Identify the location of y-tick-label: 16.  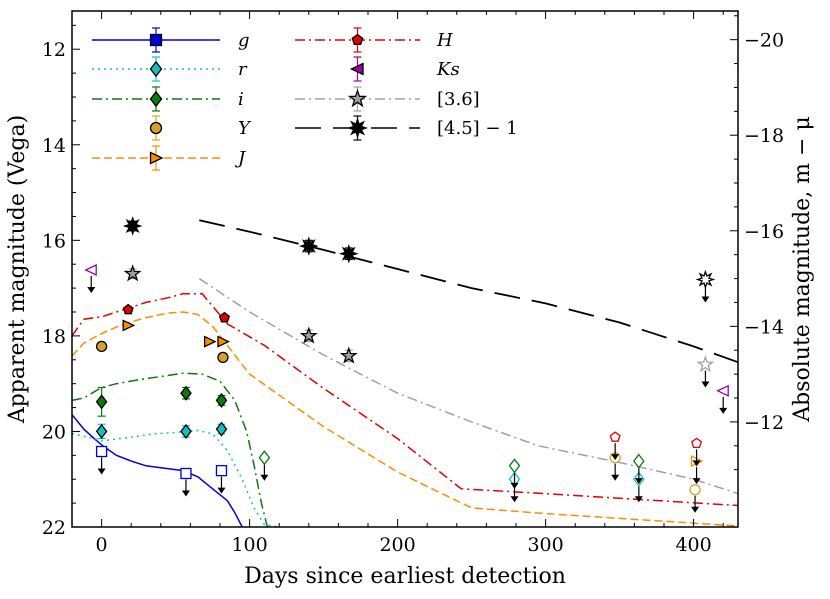
(54, 241).